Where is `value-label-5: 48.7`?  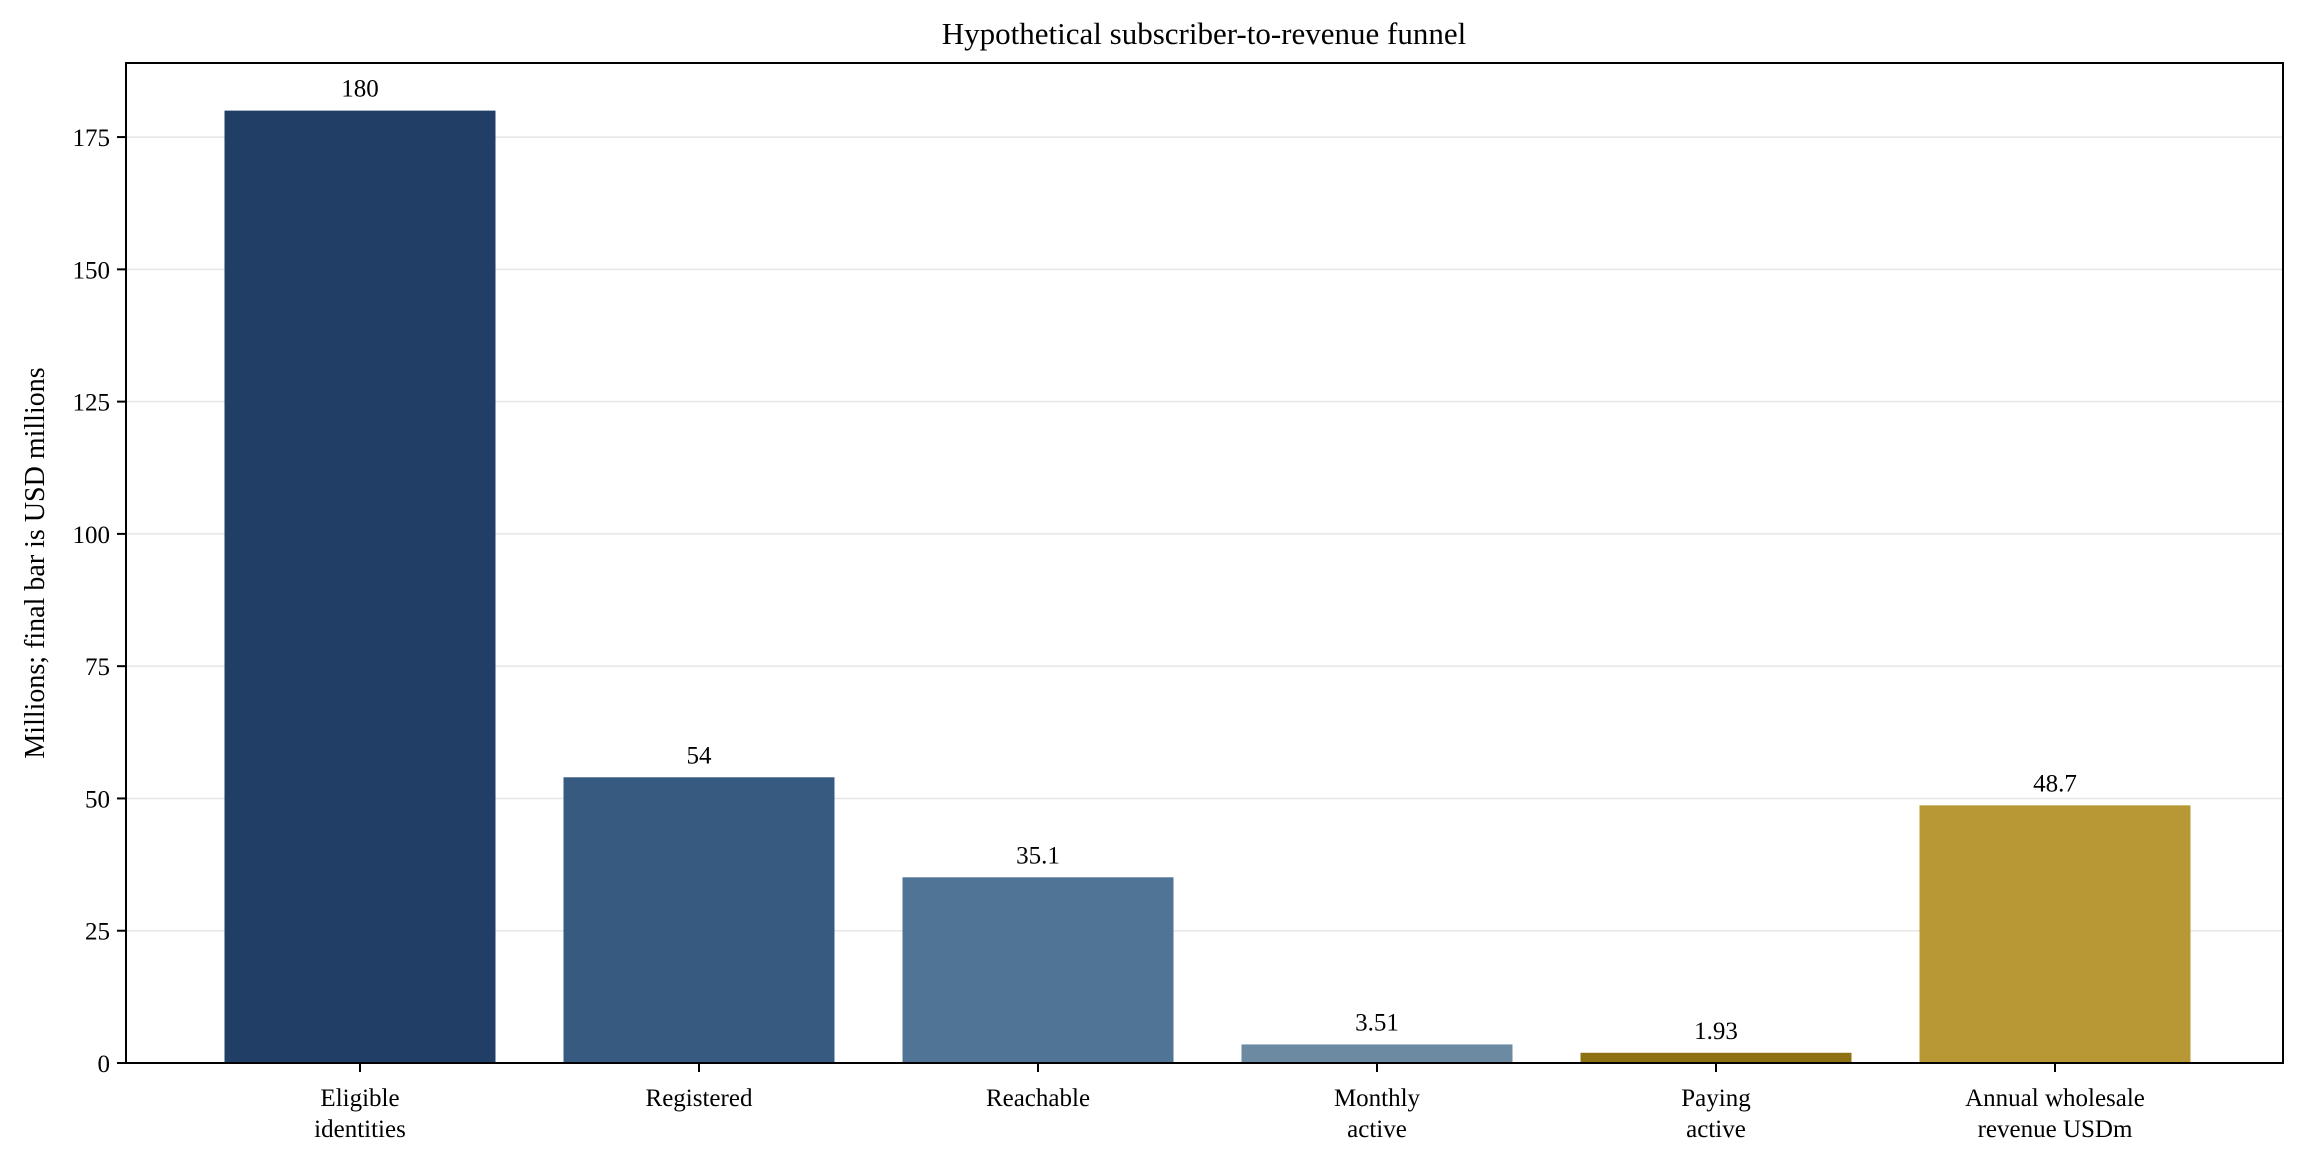
value-label-5: 48.7 is located at coordinates (2055, 783).